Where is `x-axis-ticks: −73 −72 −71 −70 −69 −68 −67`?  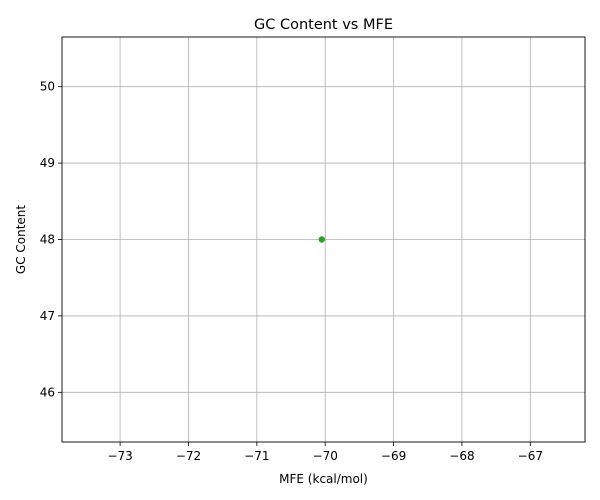
x-axis-ticks: −73 −72 −71 −70 −69 −68 −67 is located at coordinates (325, 452).